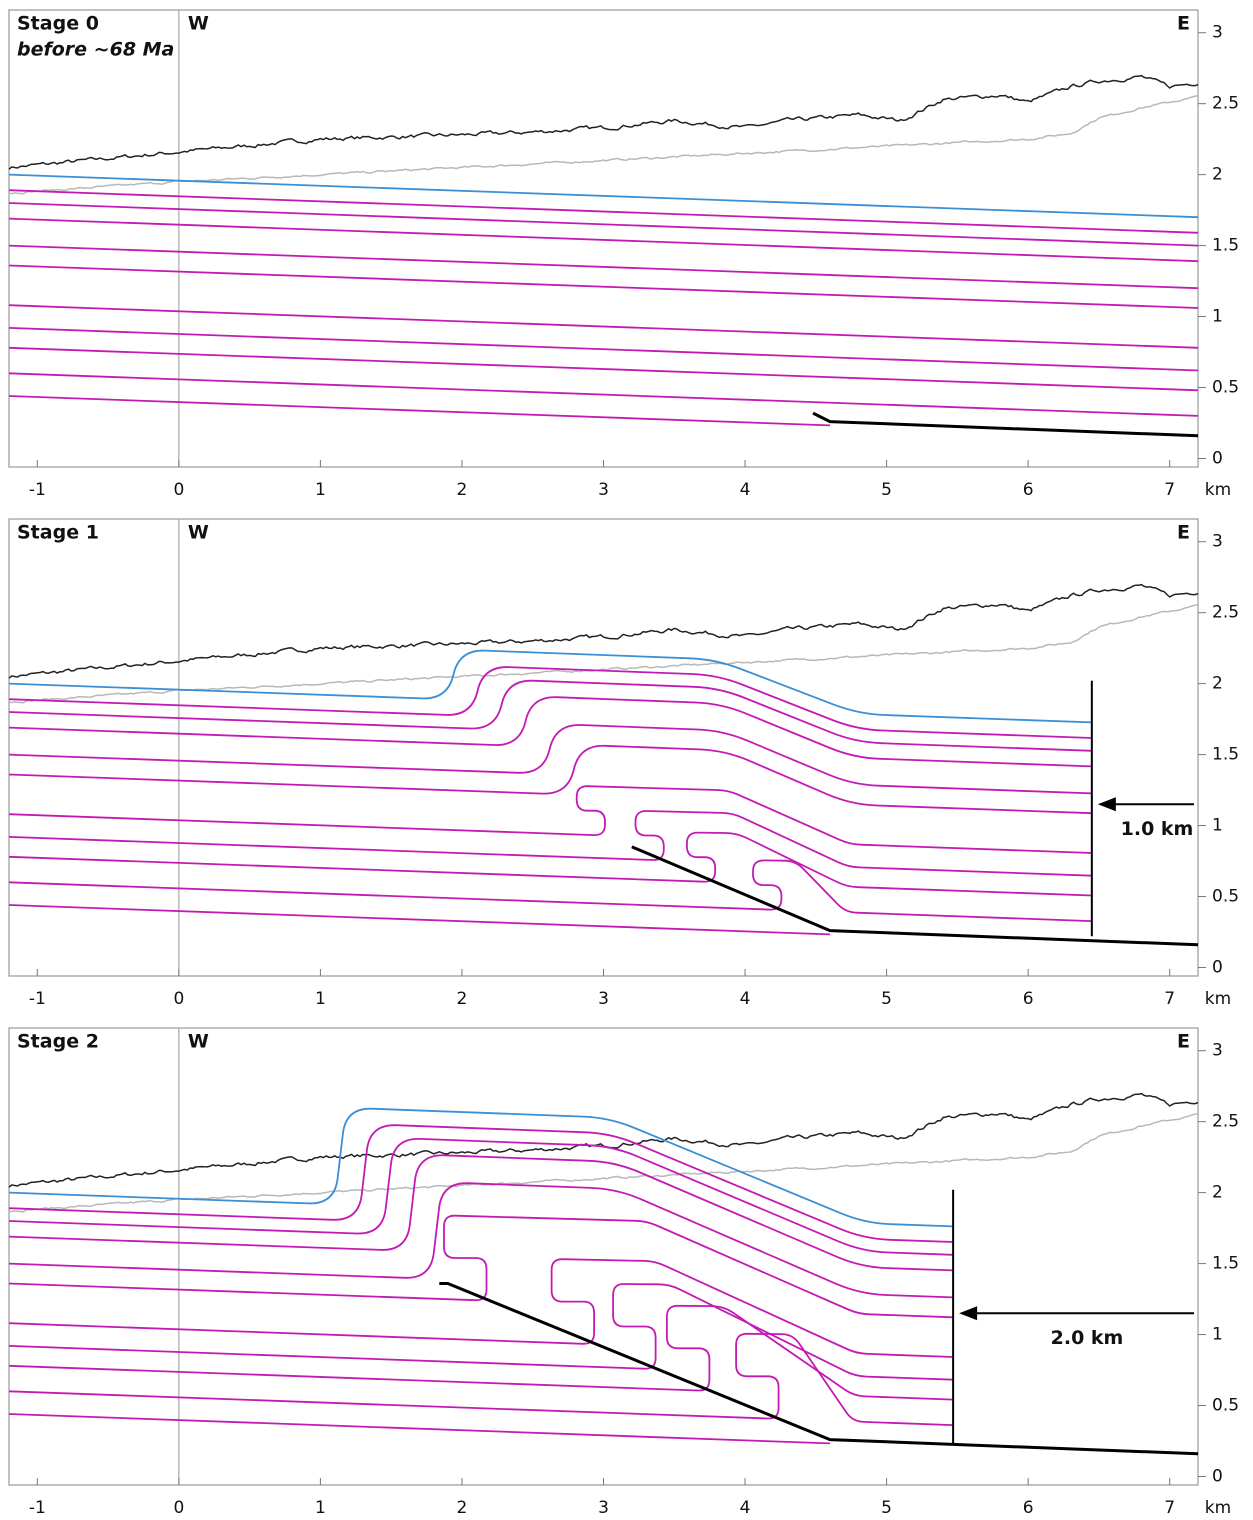 The width and height of the screenshot is (1253, 1520). Describe the element at coordinates (58, 533) in the screenshot. I see `stage-title: Stage 1` at that location.